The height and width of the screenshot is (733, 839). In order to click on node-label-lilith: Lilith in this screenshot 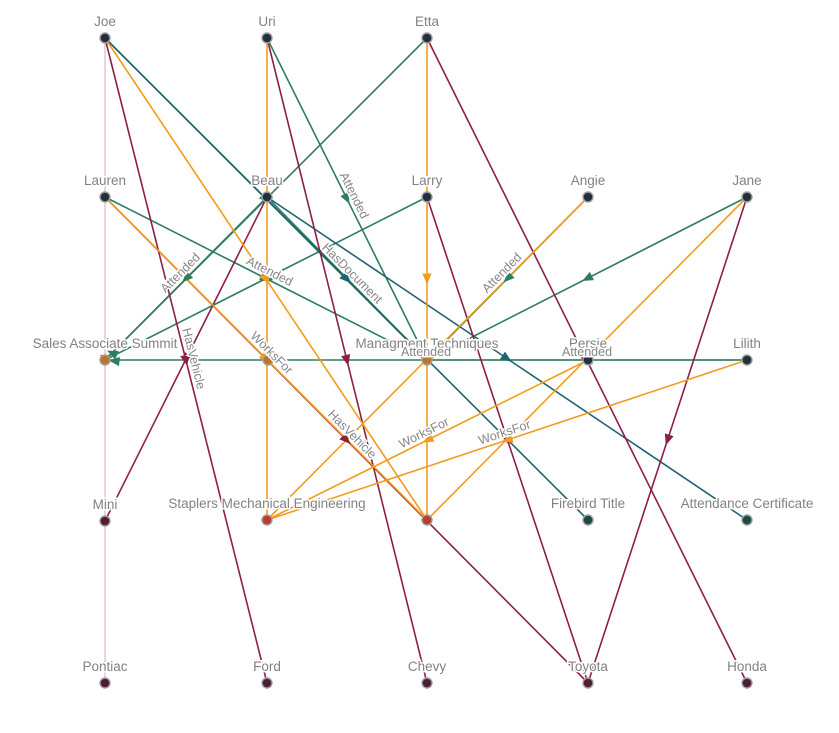, I will do `click(747, 343)`.